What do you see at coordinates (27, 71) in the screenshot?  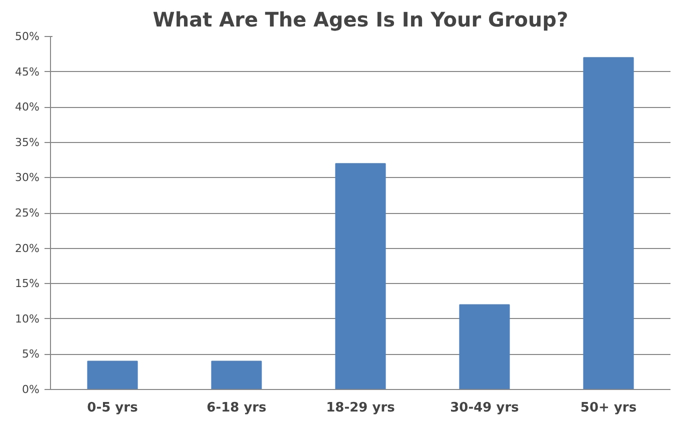 I see `y-tick-label: 45%` at bounding box center [27, 71].